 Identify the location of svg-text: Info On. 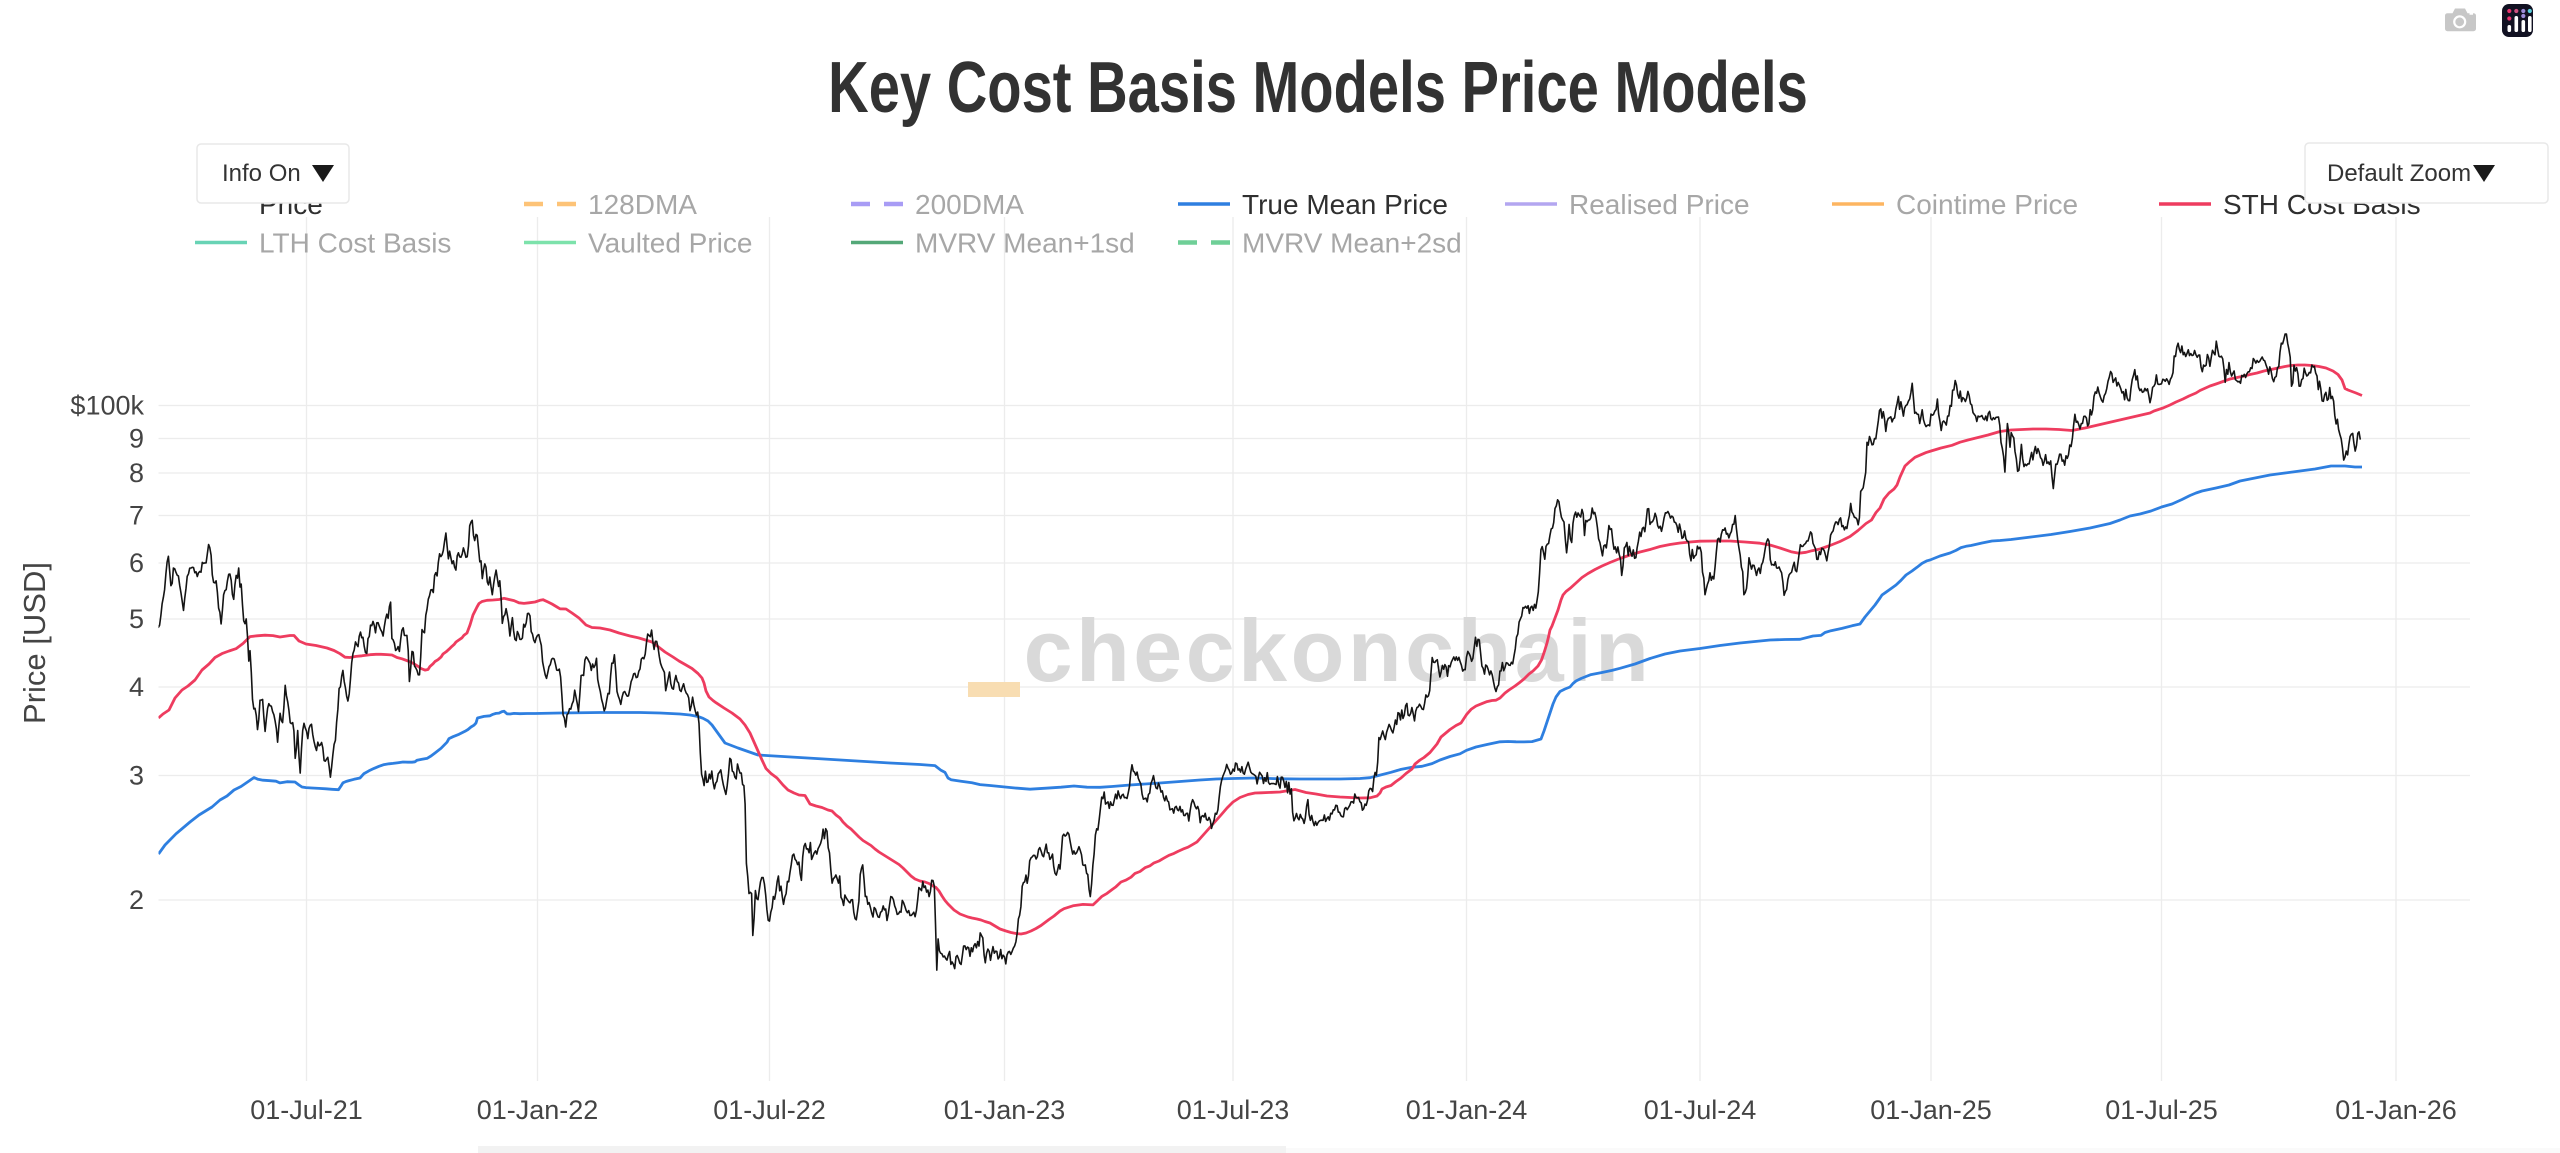
(261, 173).